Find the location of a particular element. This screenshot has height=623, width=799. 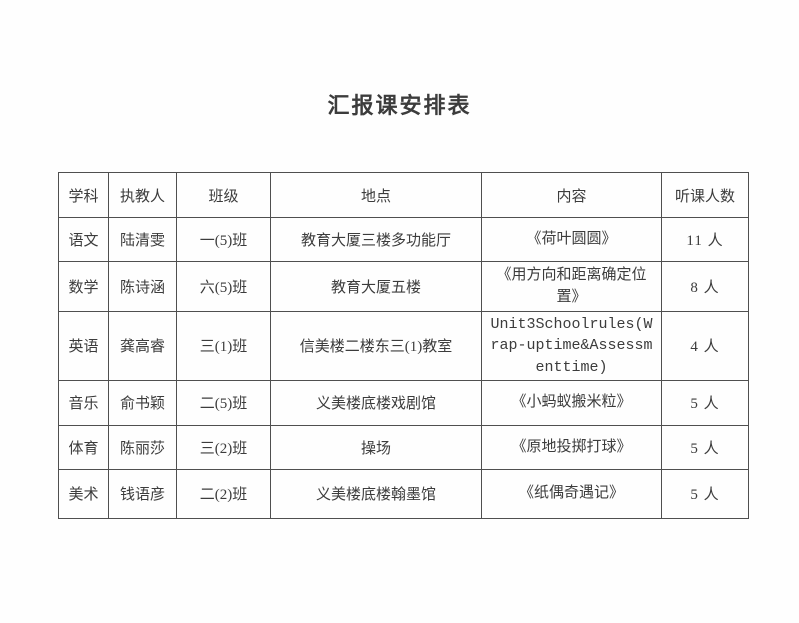

cell-teacher: 龚高睿 is located at coordinates (142, 346).